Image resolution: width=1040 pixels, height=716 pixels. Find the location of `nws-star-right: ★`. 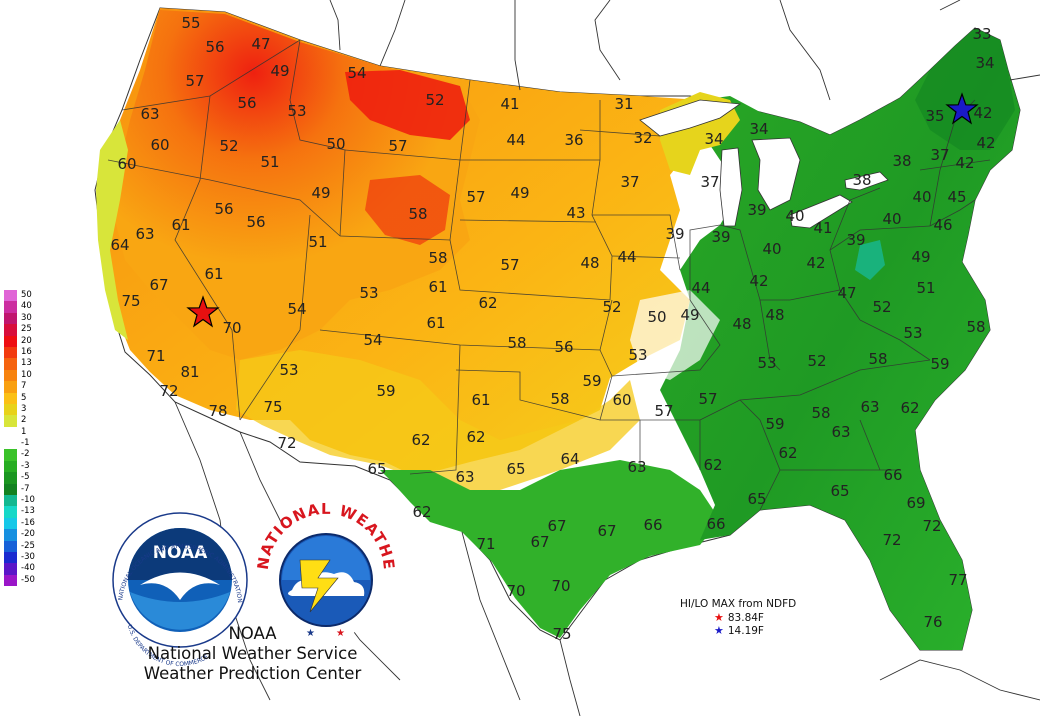

nws-star-right: ★ is located at coordinates (340, 633).